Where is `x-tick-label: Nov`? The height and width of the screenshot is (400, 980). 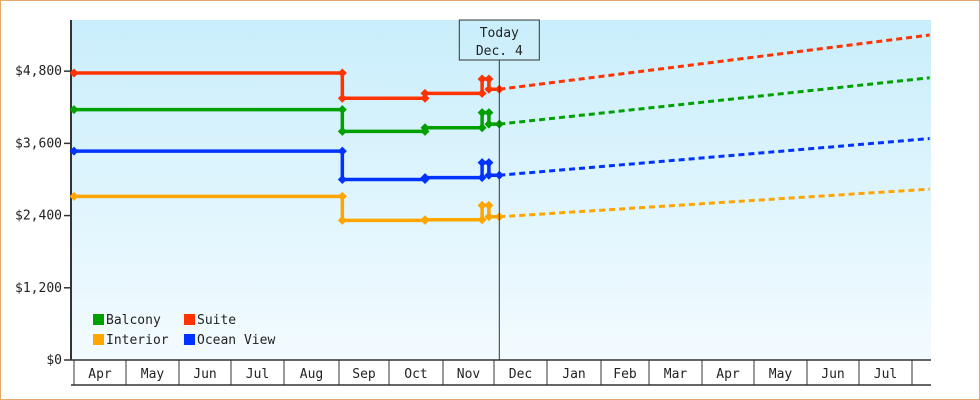
x-tick-label: Nov is located at coordinates (469, 374).